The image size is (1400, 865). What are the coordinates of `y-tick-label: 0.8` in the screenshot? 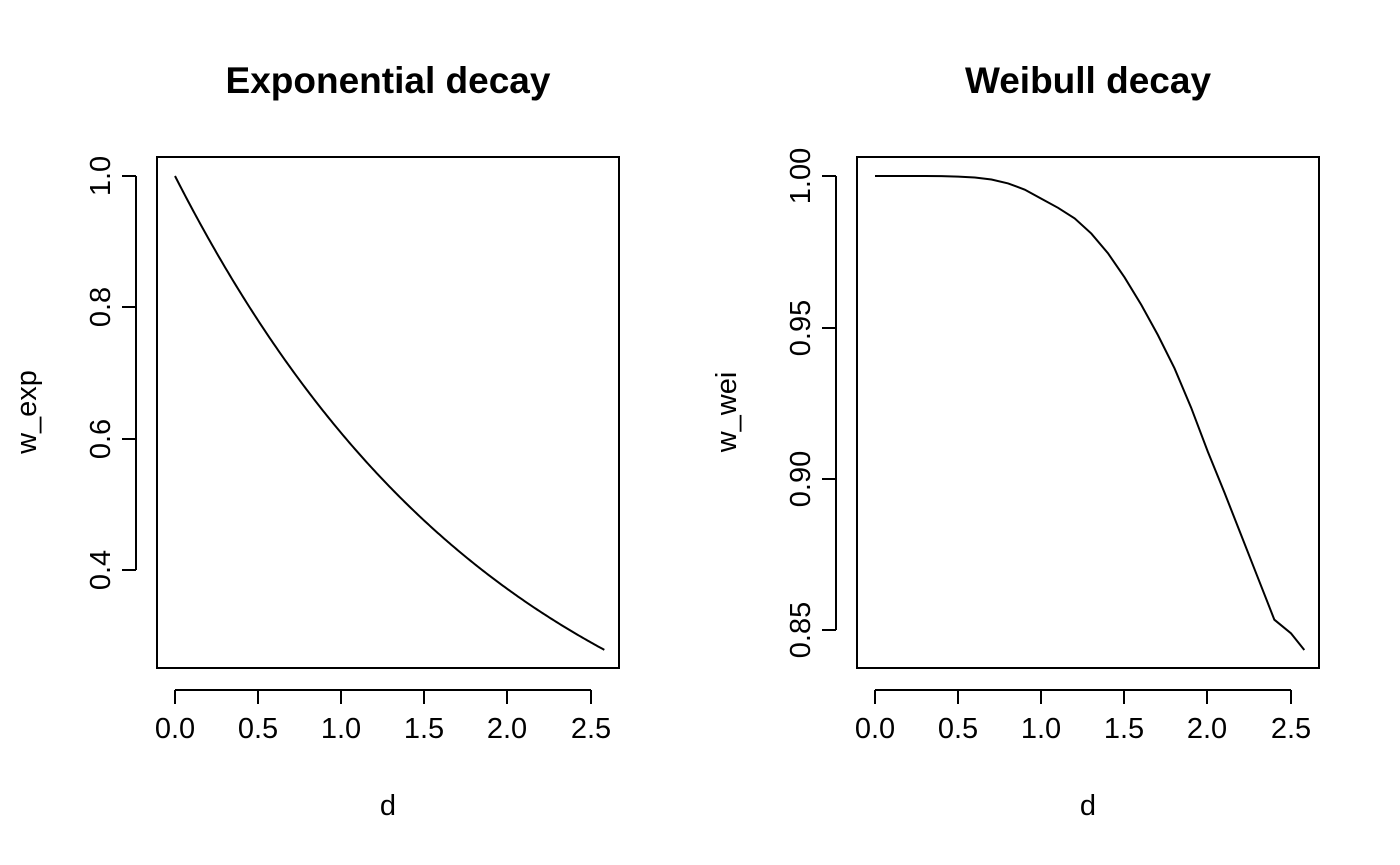 It's located at (101, 307).